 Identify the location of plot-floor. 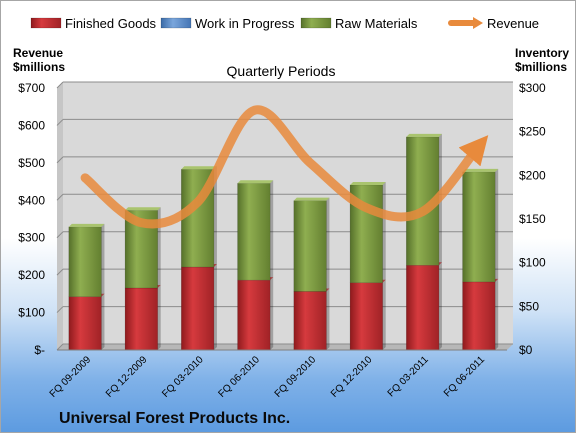
(285, 347).